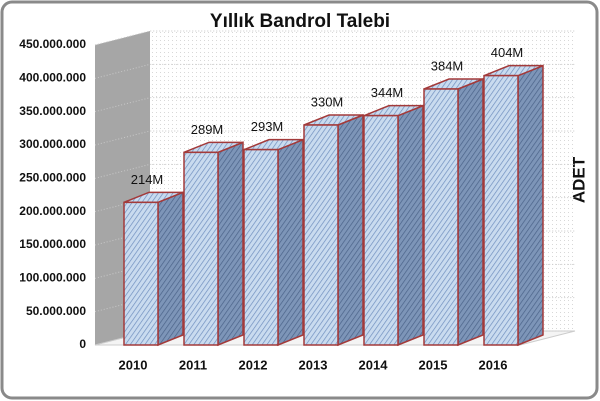  What do you see at coordinates (52, 44) in the screenshot?
I see `y-tick-label: 450.000.000` at bounding box center [52, 44].